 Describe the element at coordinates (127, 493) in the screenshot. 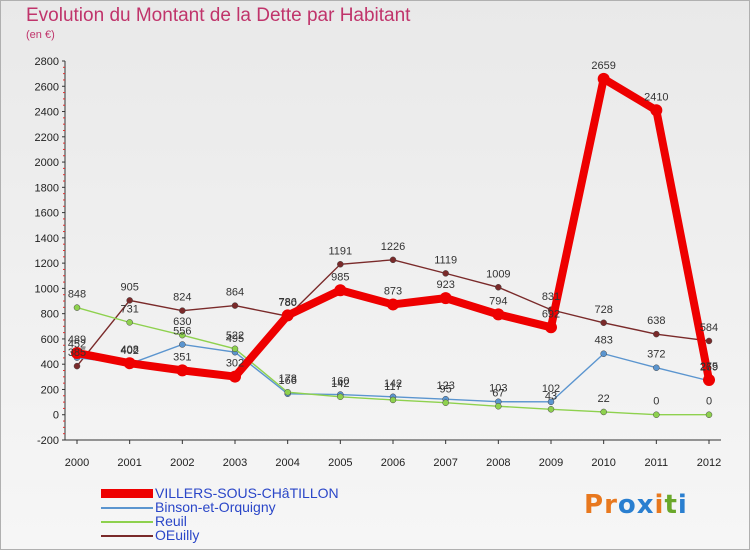

I see `legend-swatch-villers` at that location.